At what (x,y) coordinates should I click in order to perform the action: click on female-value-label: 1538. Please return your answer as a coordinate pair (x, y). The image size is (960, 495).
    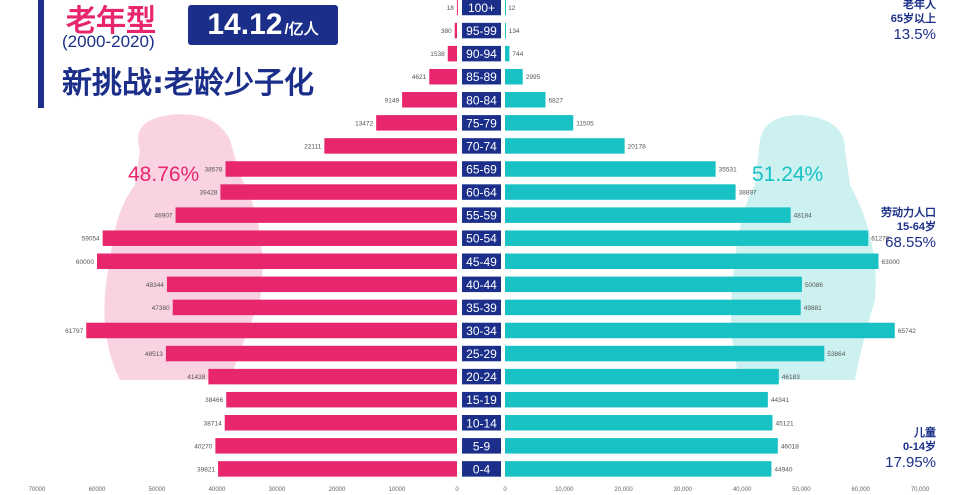
    Looking at the image, I should click on (437, 54).